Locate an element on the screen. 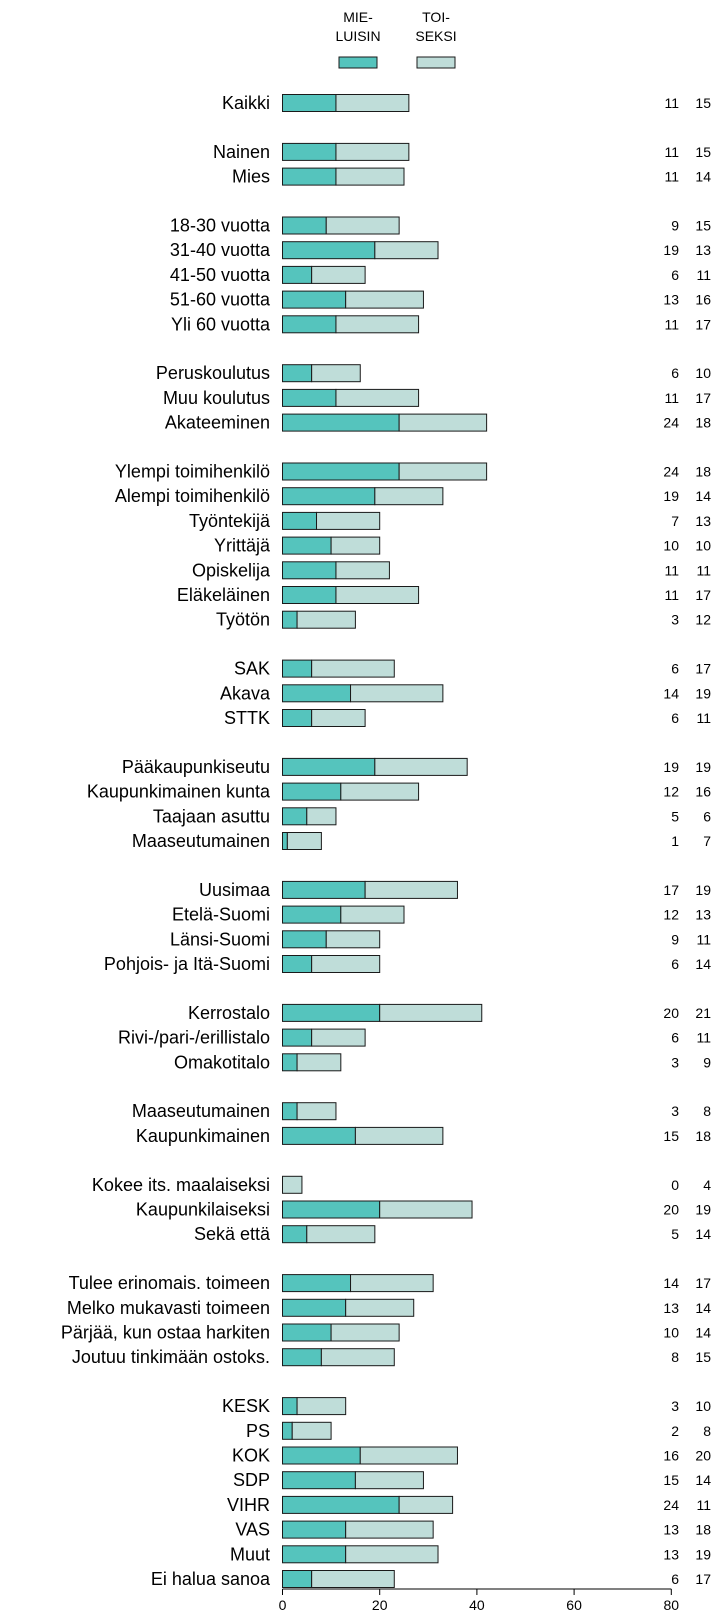 The width and height of the screenshot is (725, 1620). value-mieluisin: 12 is located at coordinates (671, 792).